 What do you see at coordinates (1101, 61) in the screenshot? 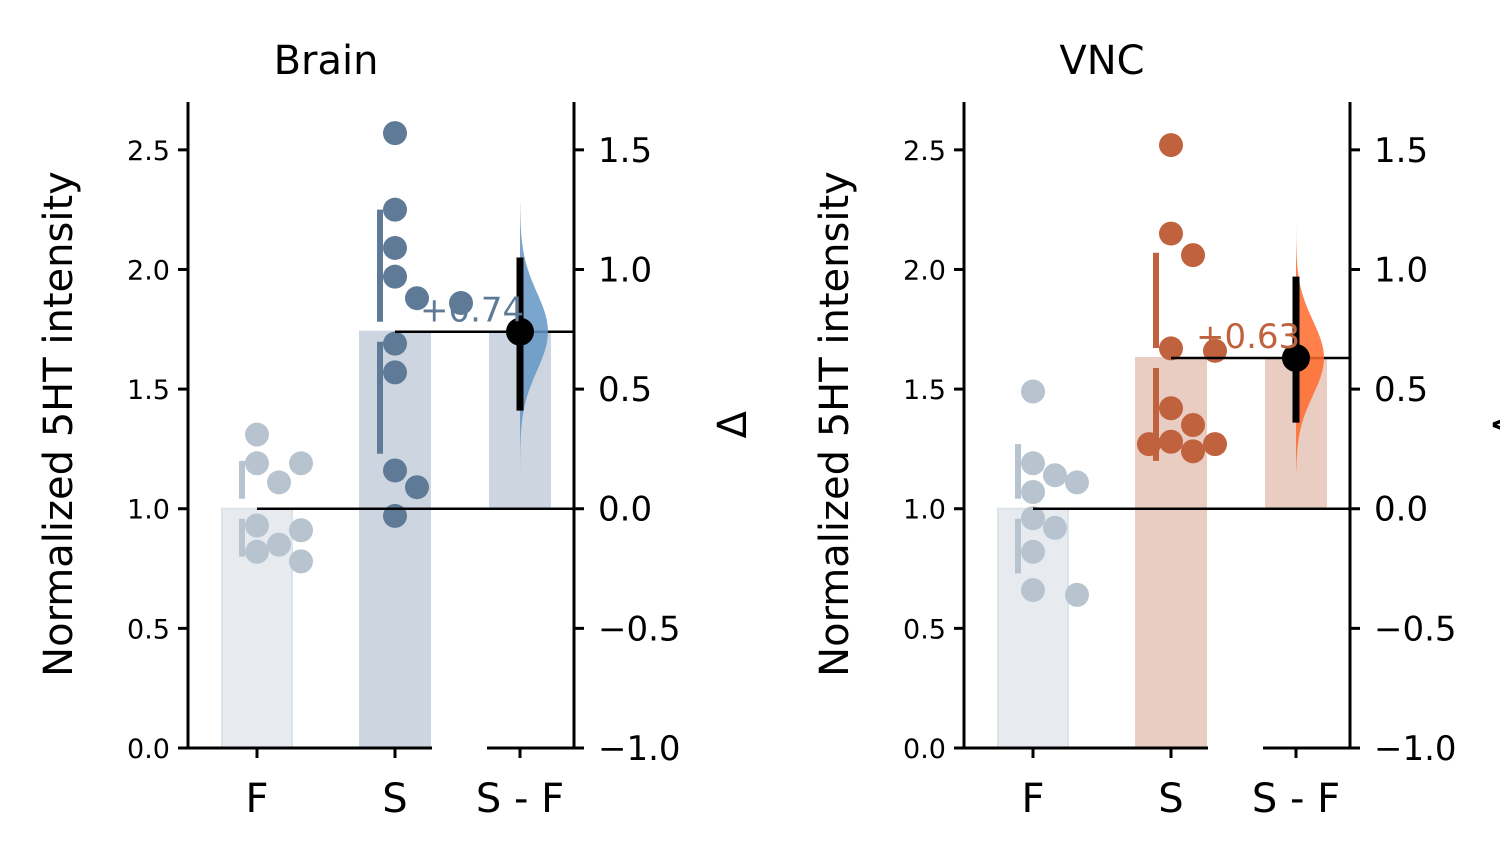
I see `panel-title: VNC` at bounding box center [1101, 61].